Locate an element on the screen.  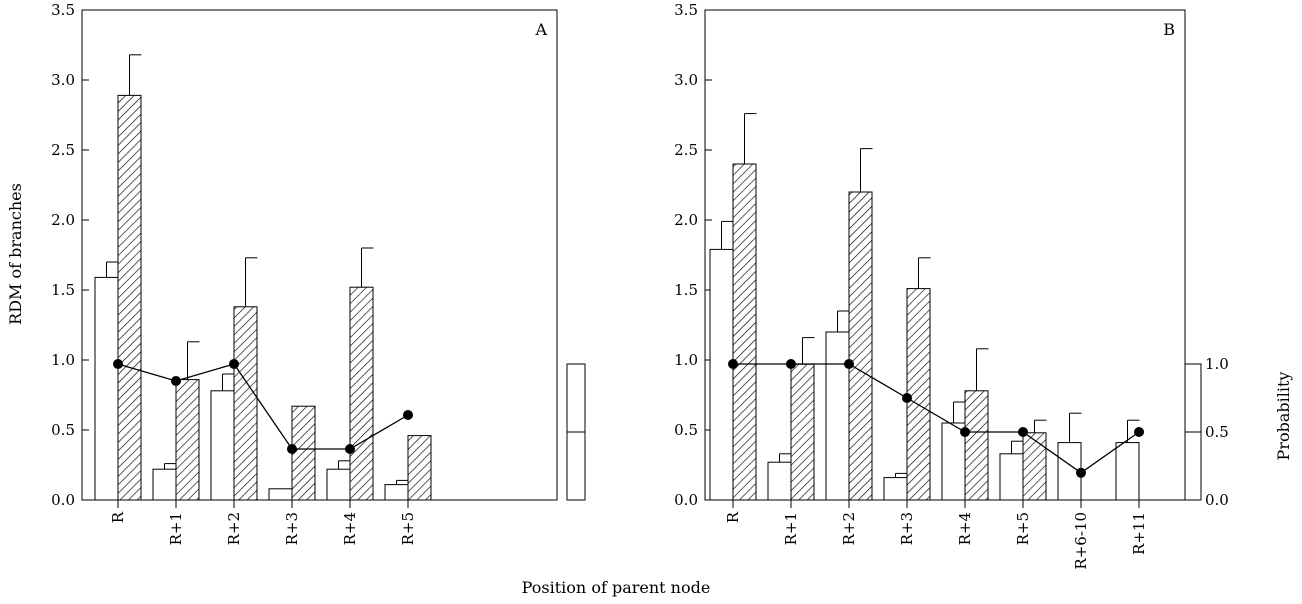
y-axis-label-probability: Probability is located at coordinates (1283, 416).